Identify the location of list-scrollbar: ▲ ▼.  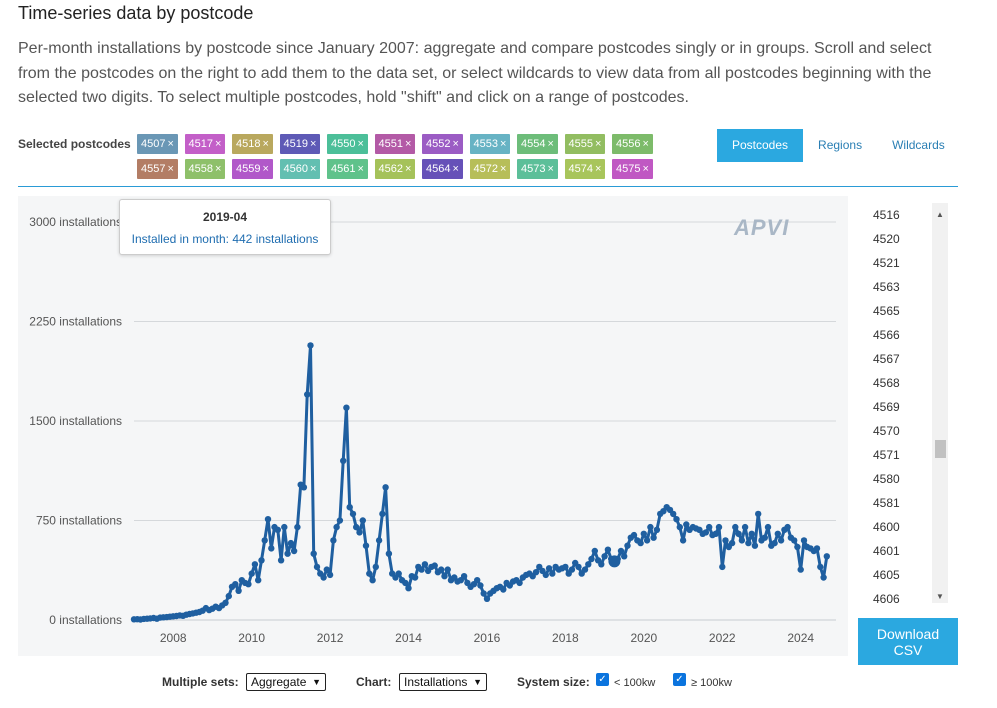
(940, 403).